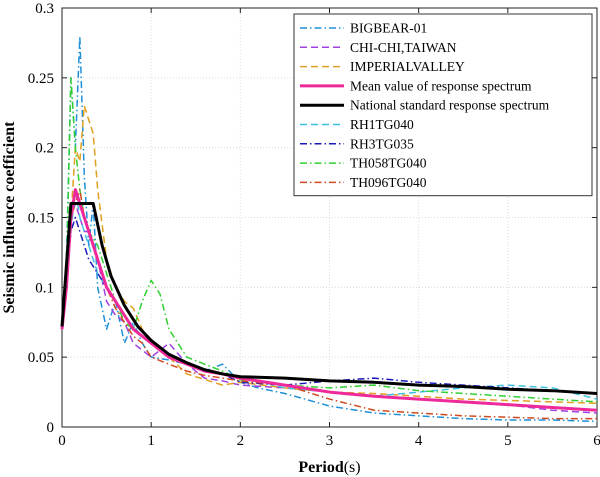  Describe the element at coordinates (407, 66) in the screenshot. I see `legend-label-2: IMPERIALVALLEY` at that location.